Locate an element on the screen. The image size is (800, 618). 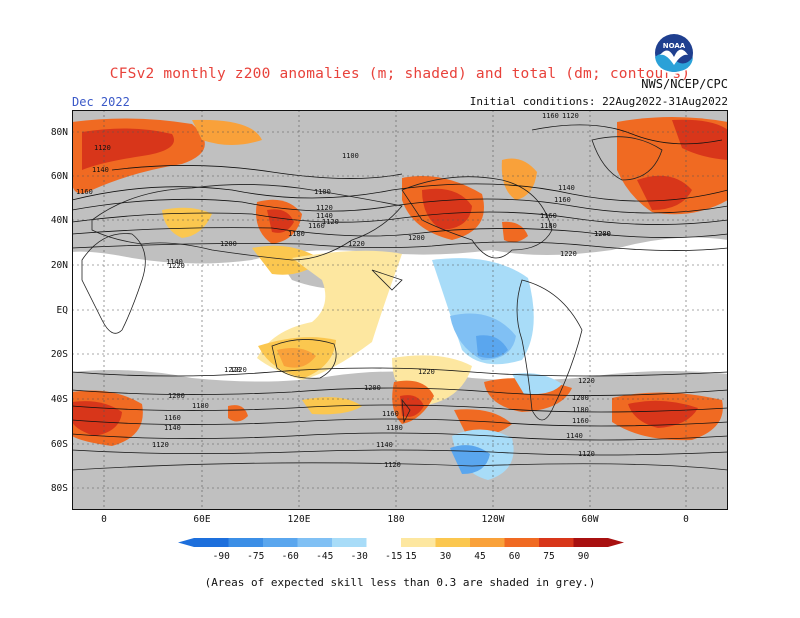
lon-label: 60E is located at coordinates (201, 519).